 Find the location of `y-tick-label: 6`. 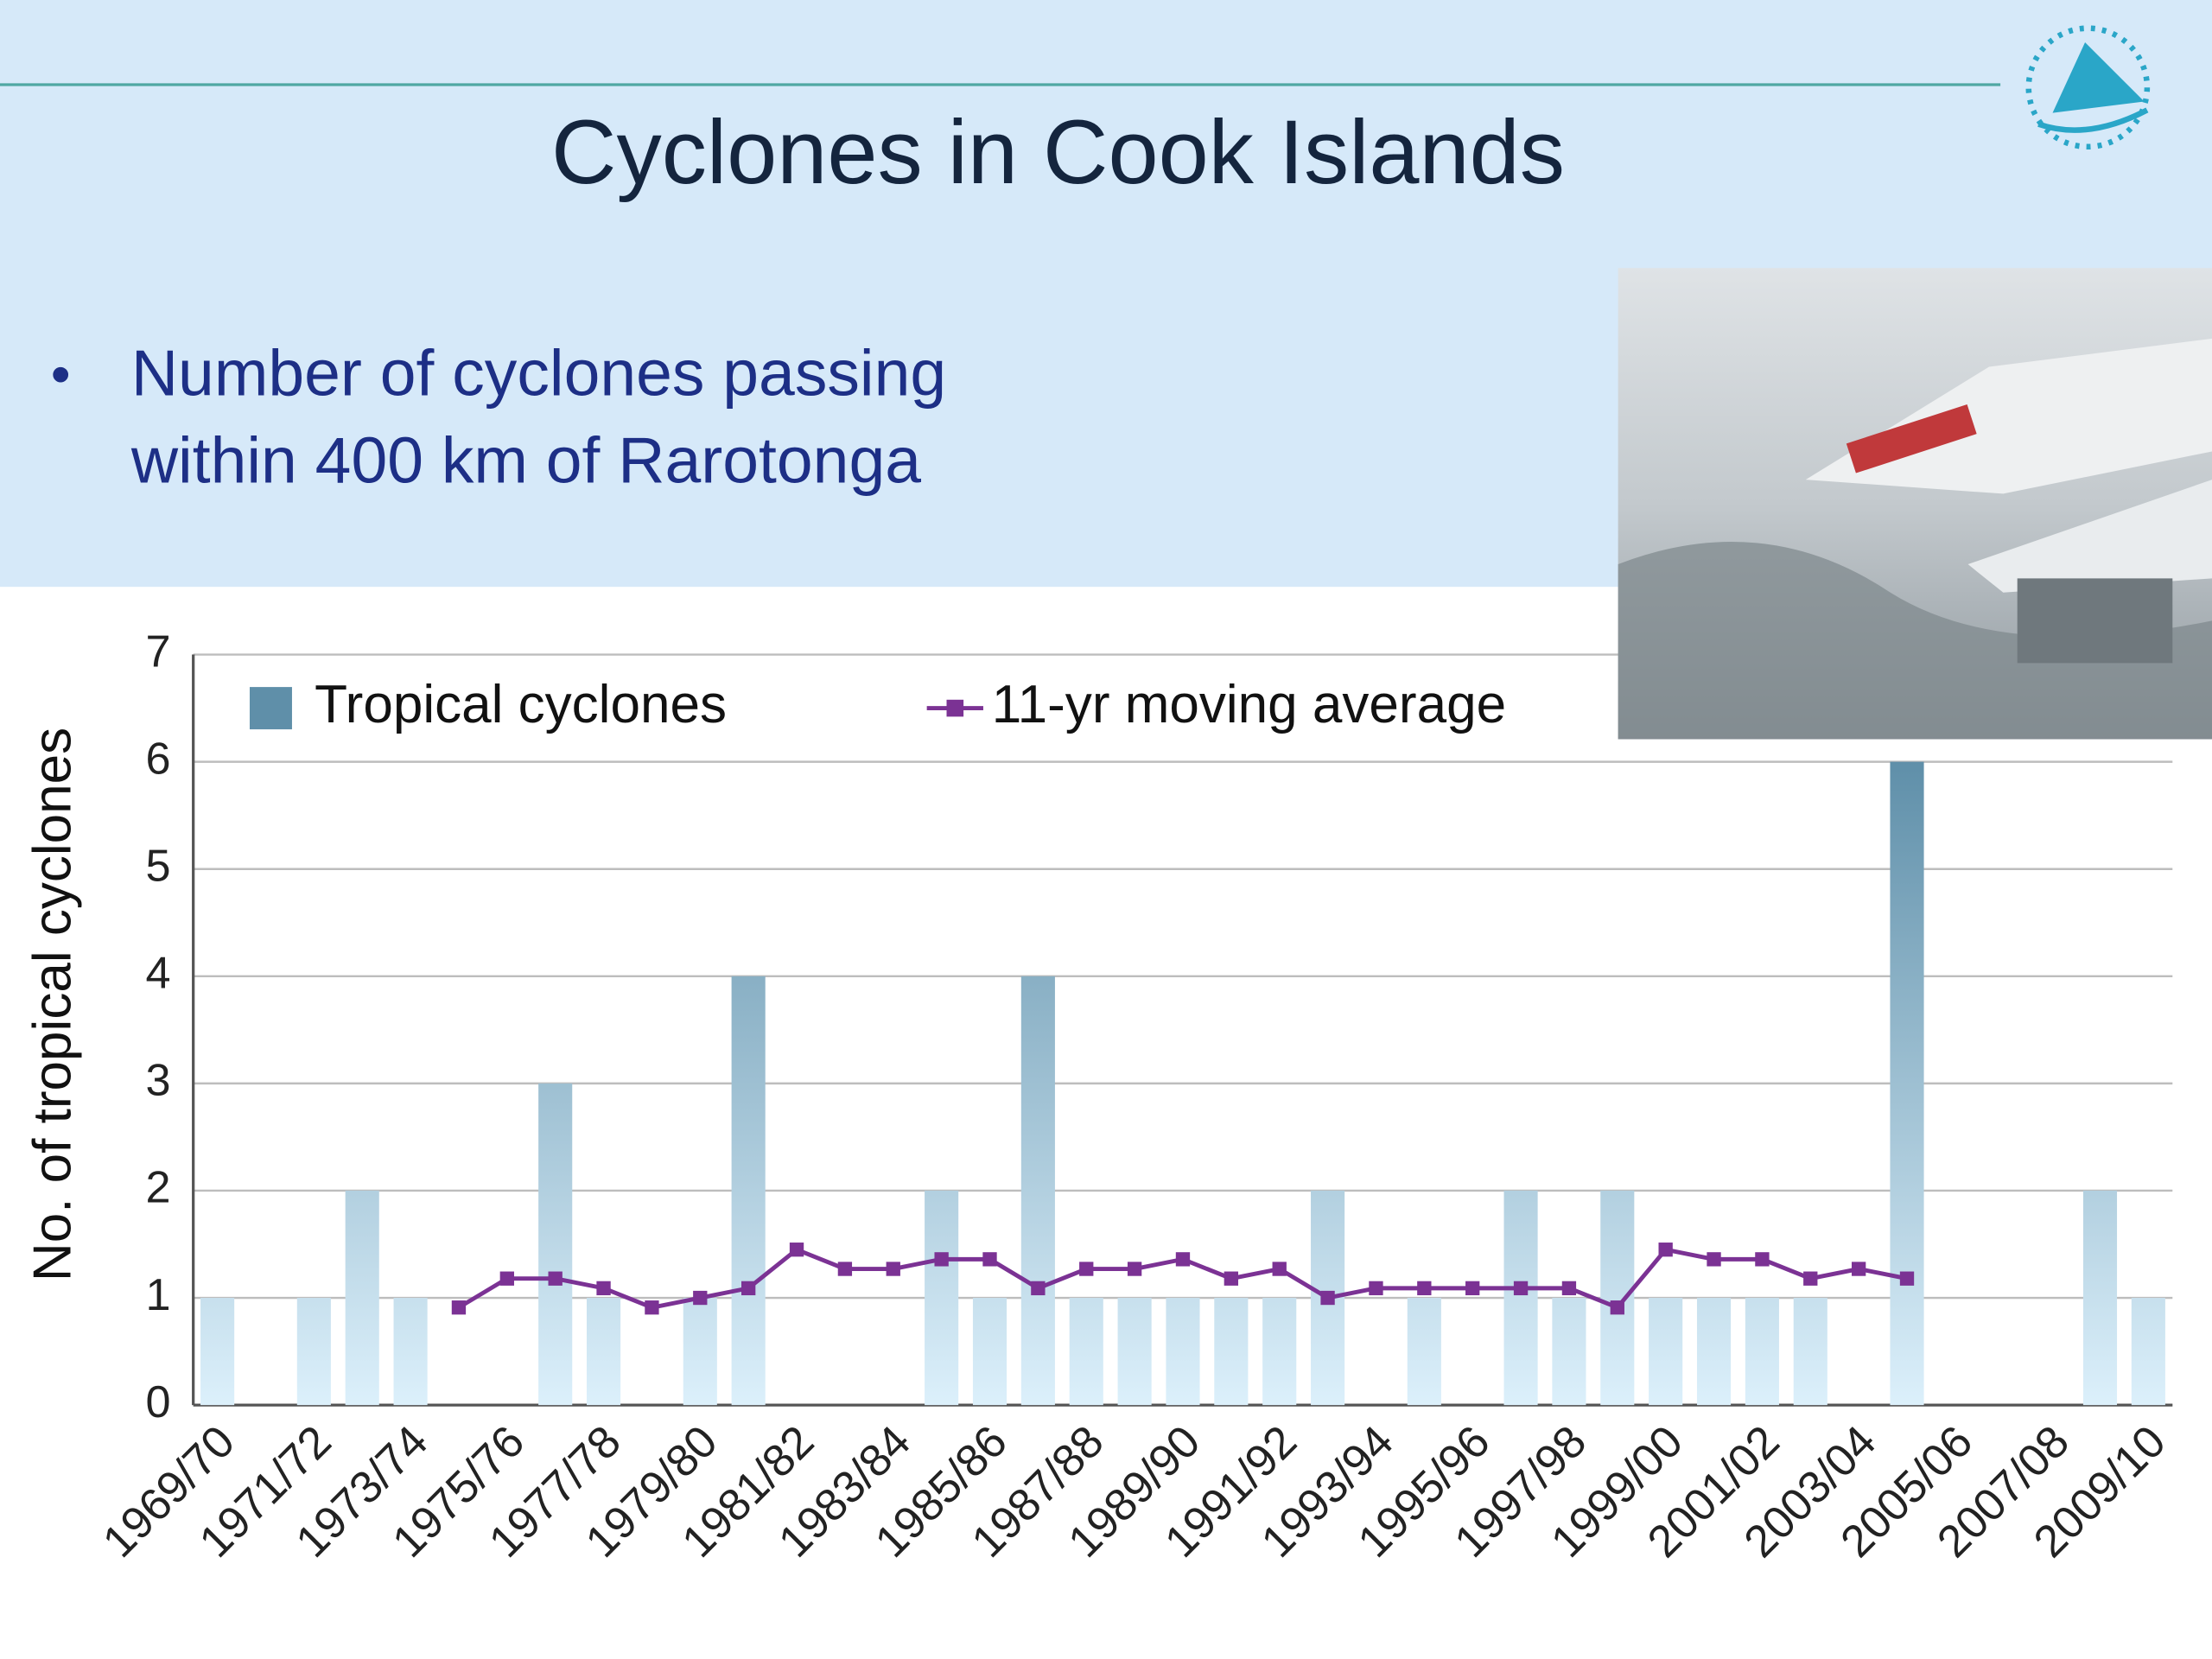

y-tick-label: 6 is located at coordinates (157, 759).